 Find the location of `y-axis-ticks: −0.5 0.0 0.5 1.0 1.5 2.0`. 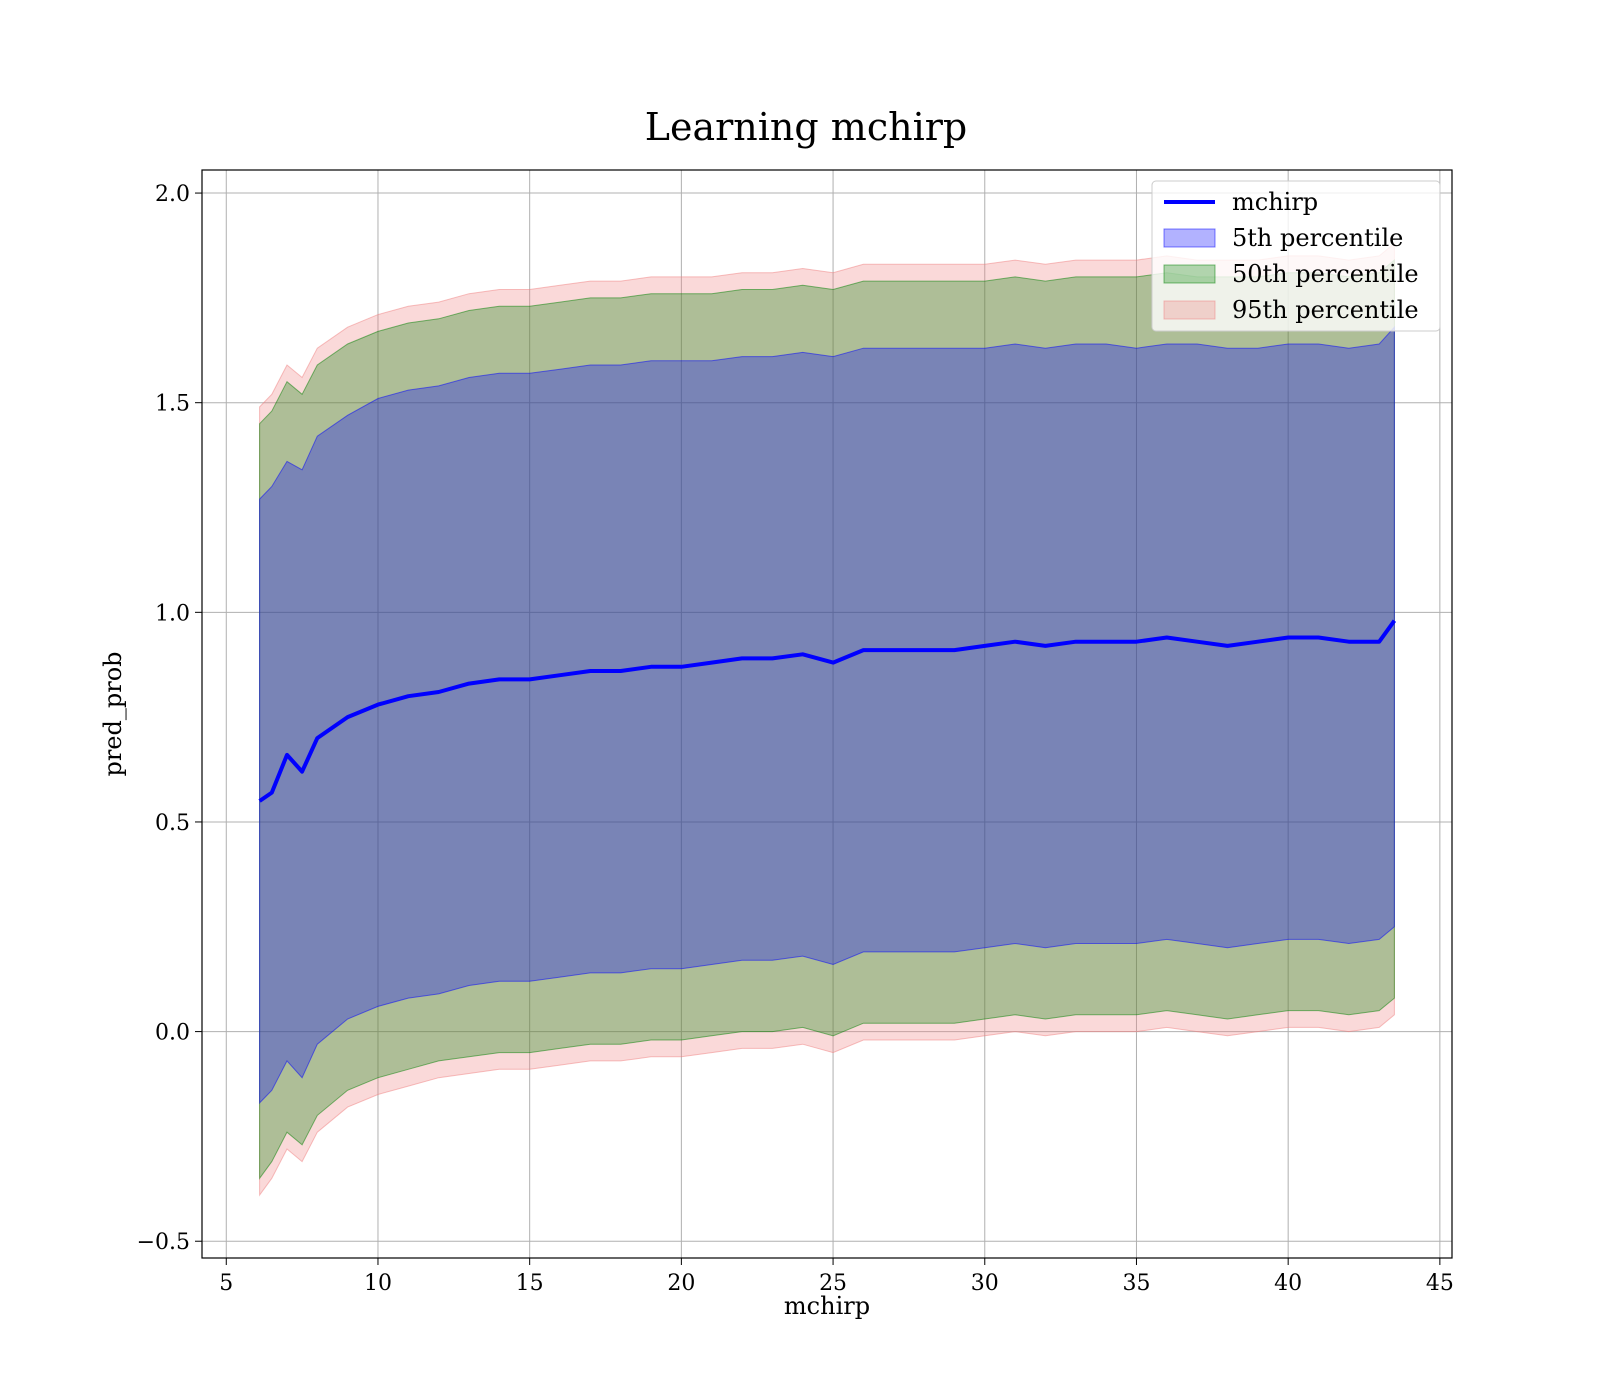

y-axis-ticks: −0.5 0.0 0.5 1.0 1.5 2.0 is located at coordinates (169, 718).